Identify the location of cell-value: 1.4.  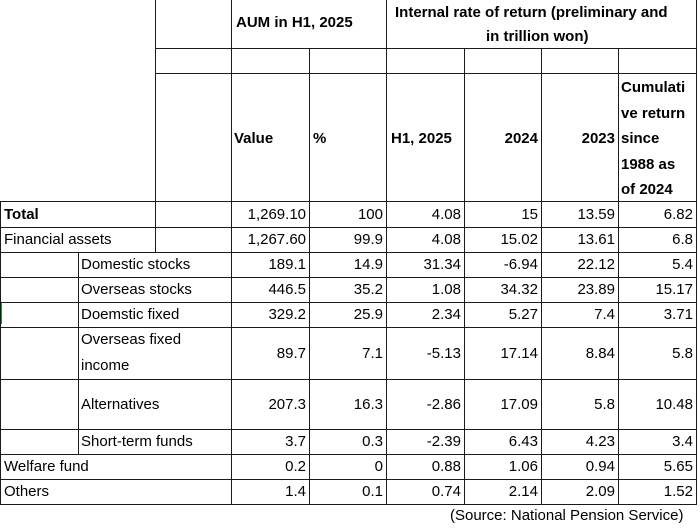
(295, 491).